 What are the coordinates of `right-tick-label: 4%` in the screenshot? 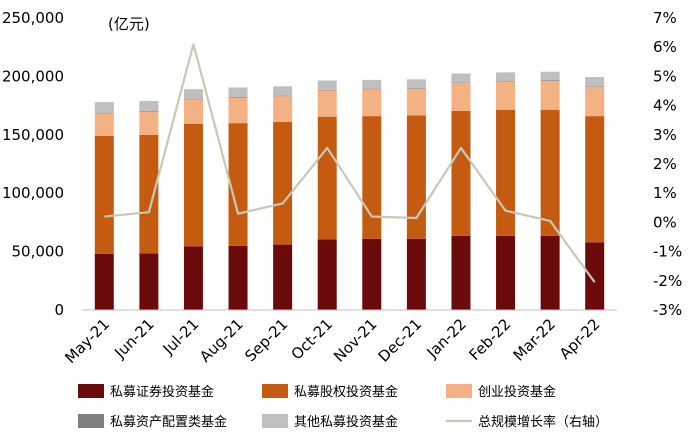 It's located at (665, 106).